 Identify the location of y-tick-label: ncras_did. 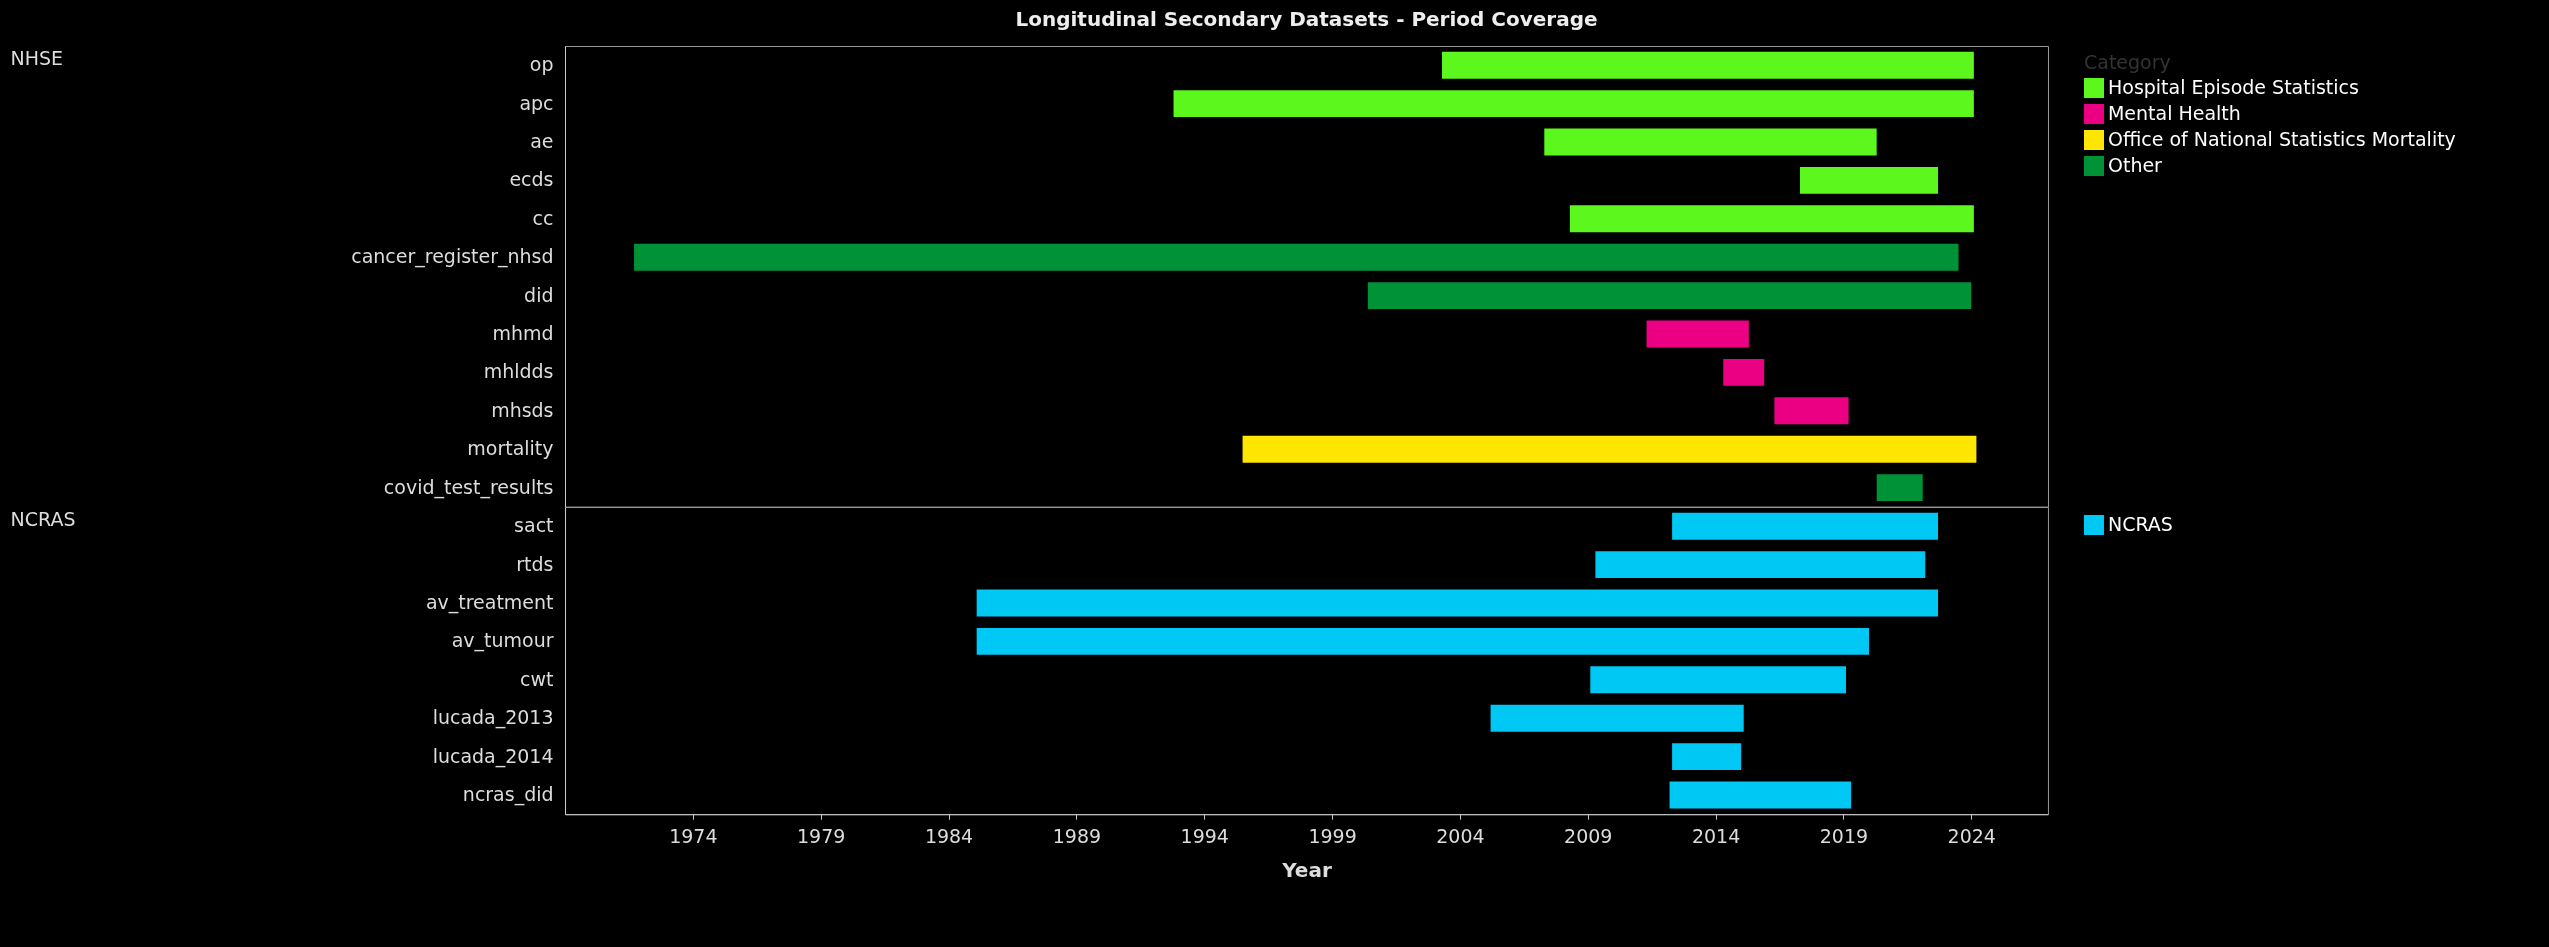
(508, 794).